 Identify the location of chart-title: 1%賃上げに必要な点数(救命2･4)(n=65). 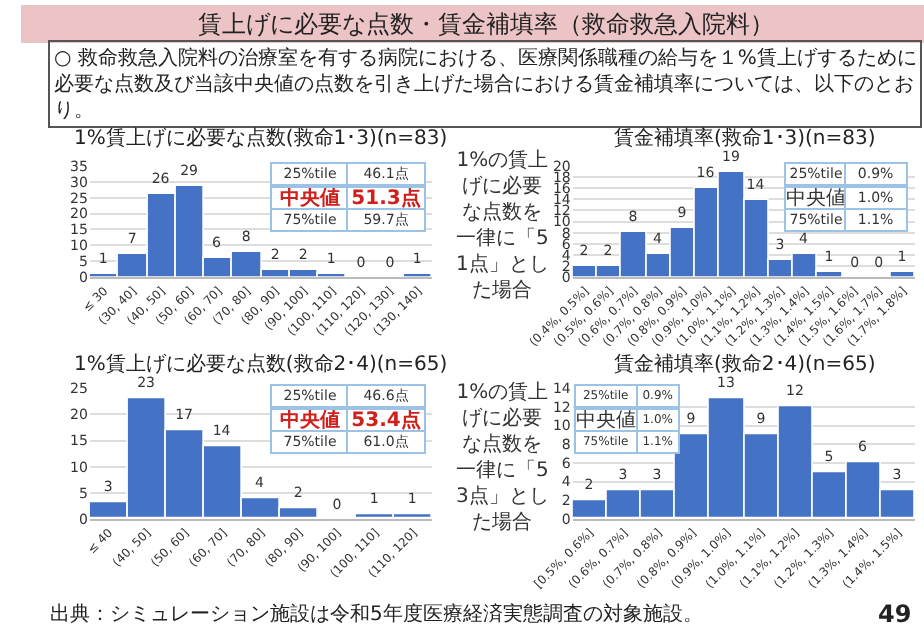
(261, 364).